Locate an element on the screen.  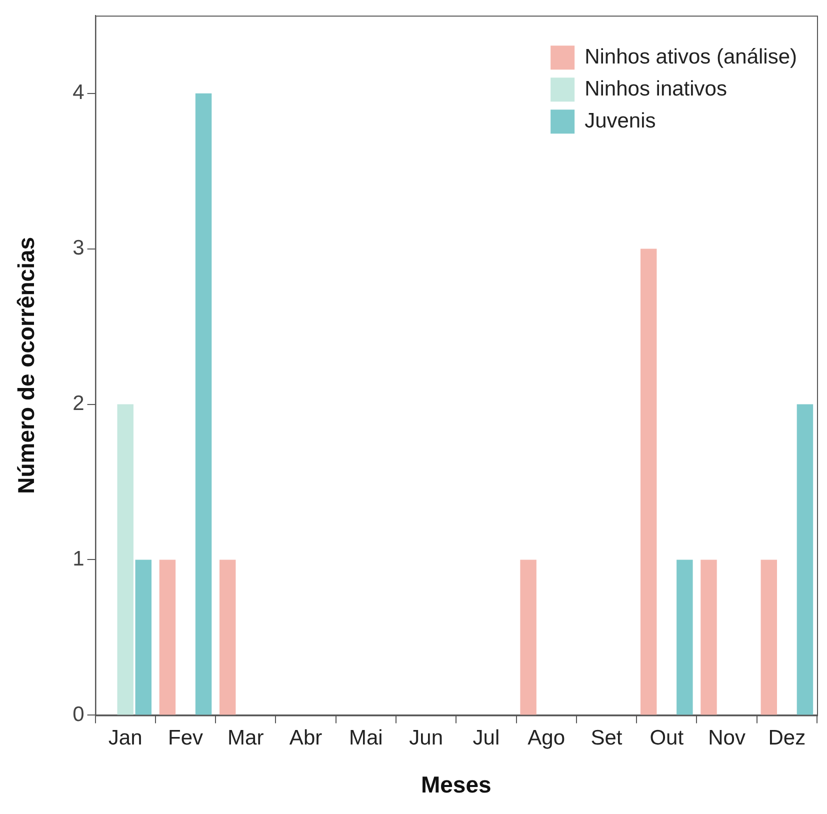
x-tick-label: Out is located at coordinates (667, 738).